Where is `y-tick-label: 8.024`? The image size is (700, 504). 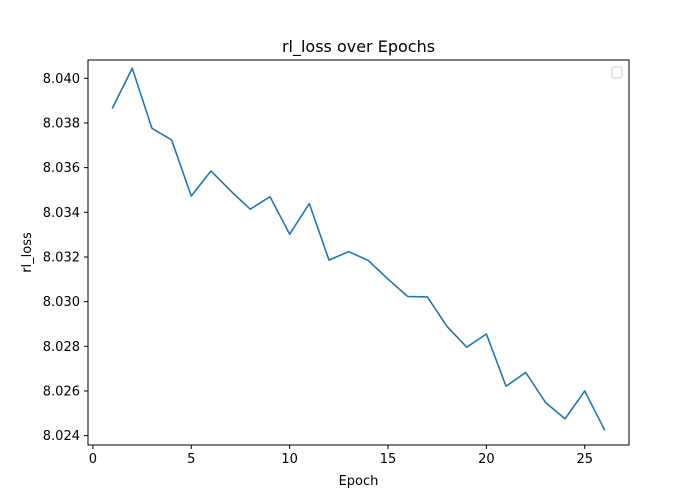 y-tick-label: 8.024 is located at coordinates (61, 436).